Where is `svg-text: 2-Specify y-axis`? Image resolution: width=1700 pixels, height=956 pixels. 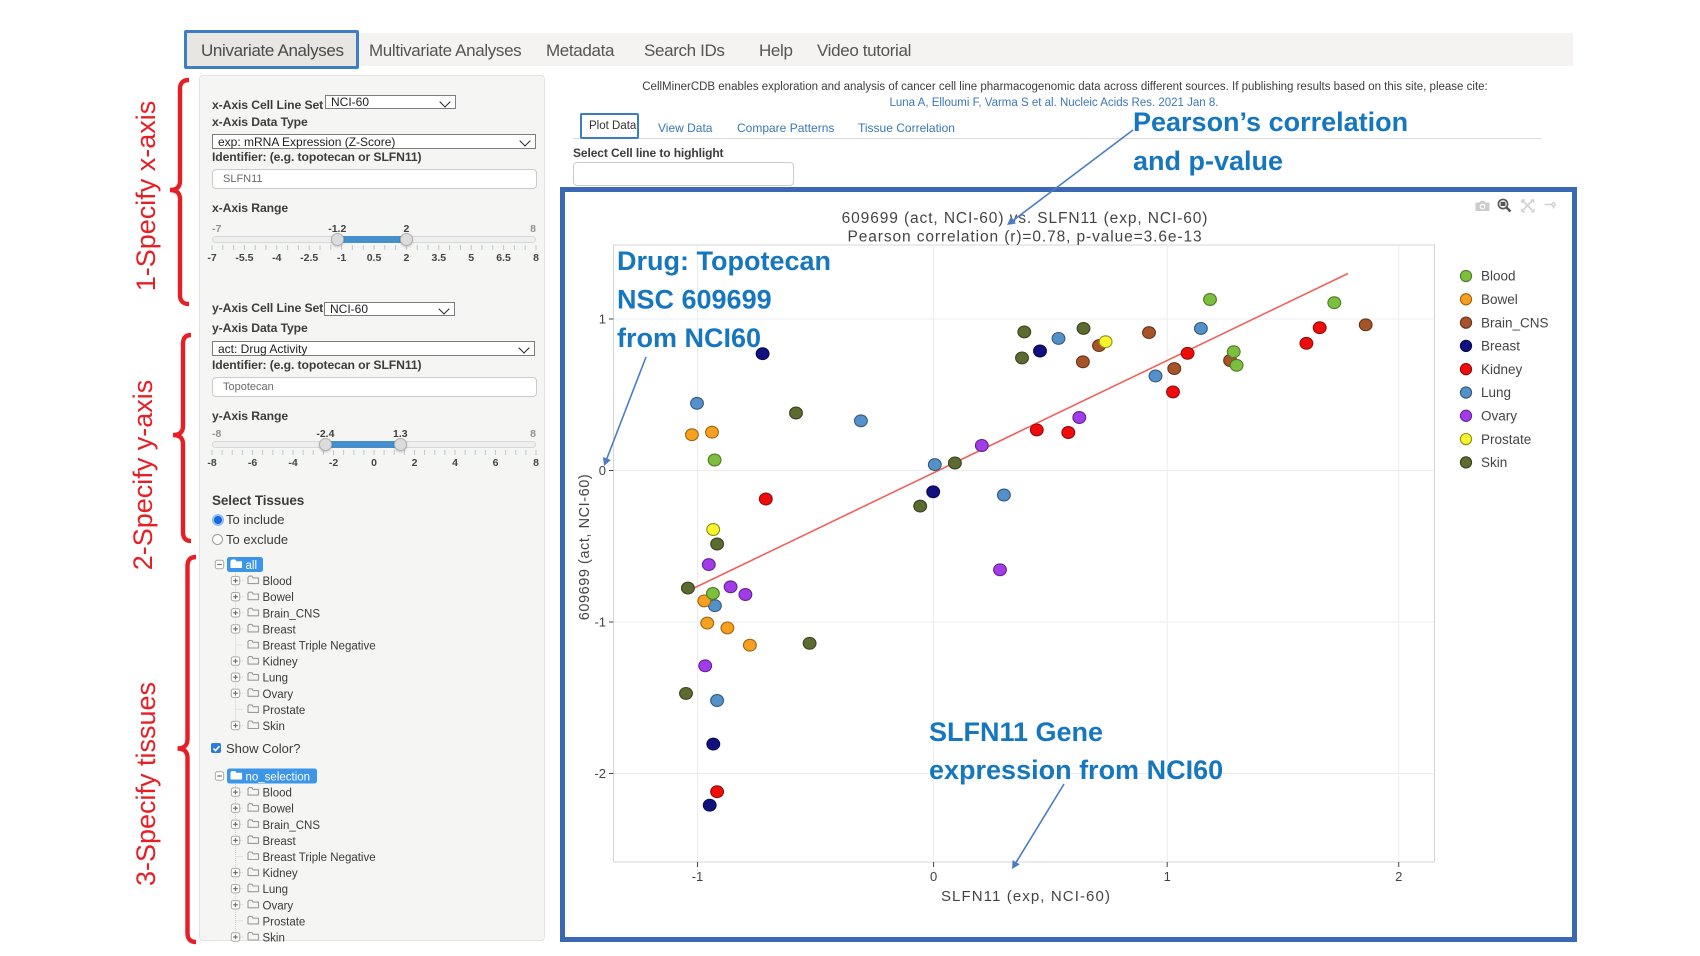 svg-text: 2-Specify y-axis is located at coordinates (143, 475).